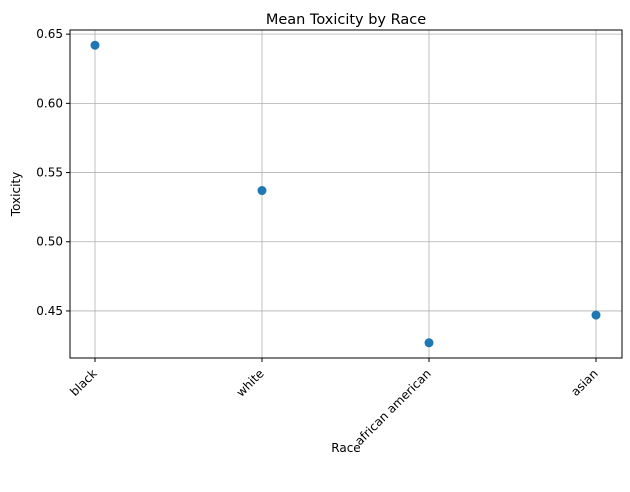 The width and height of the screenshot is (630, 492). Describe the element at coordinates (393, 407) in the screenshot. I see `x-tick-label: african american` at that location.